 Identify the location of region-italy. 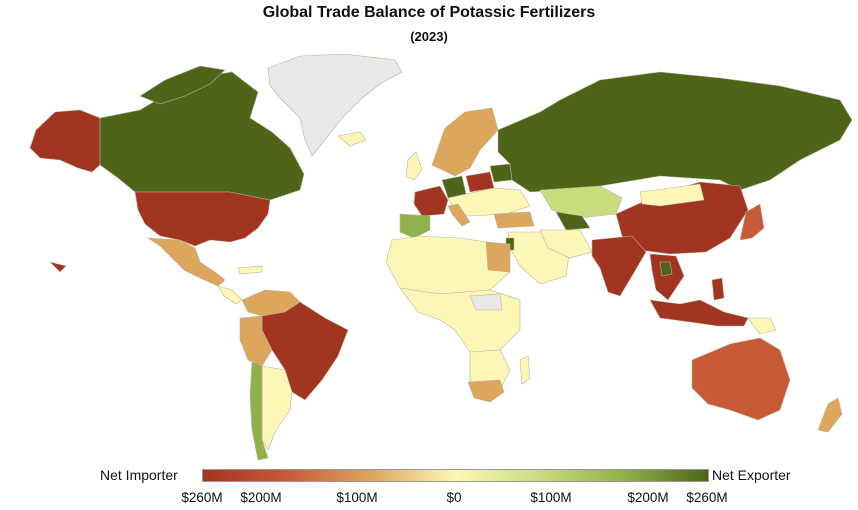
(459, 215).